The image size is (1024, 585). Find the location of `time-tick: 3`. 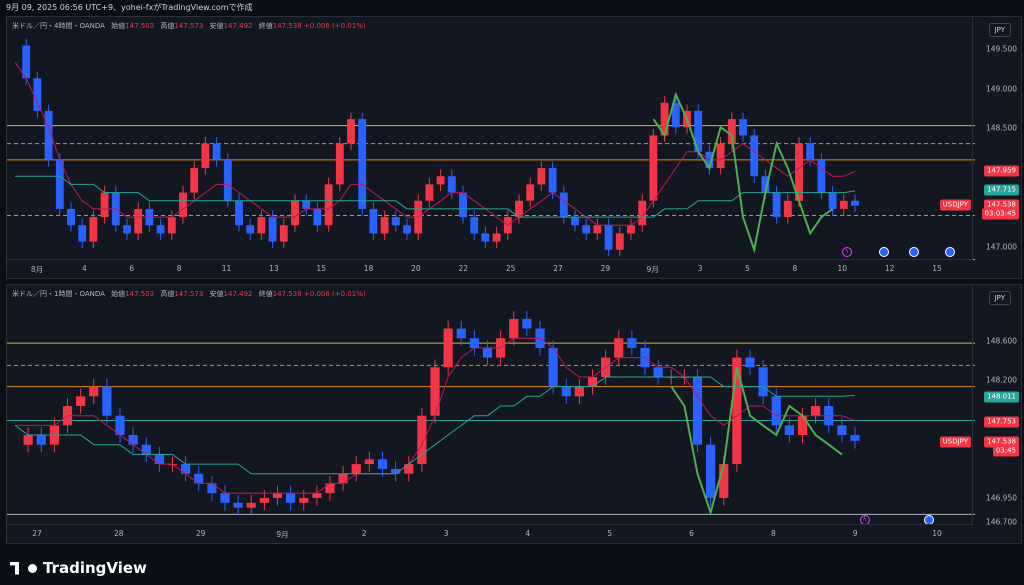

time-tick: 3 is located at coordinates (446, 533).